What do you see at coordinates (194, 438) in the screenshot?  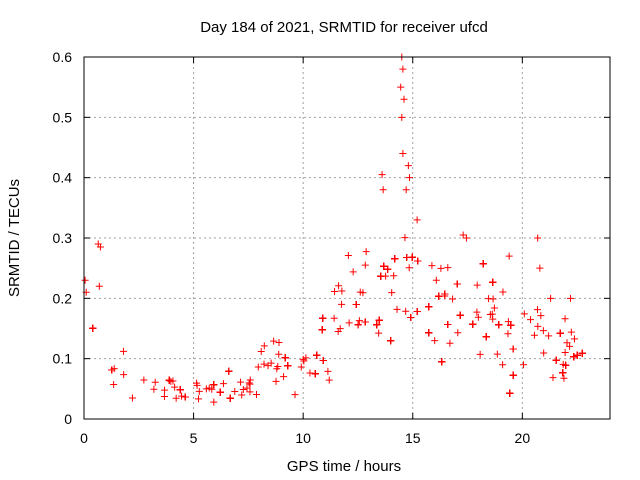 I see `x-tick-label: 5` at bounding box center [194, 438].